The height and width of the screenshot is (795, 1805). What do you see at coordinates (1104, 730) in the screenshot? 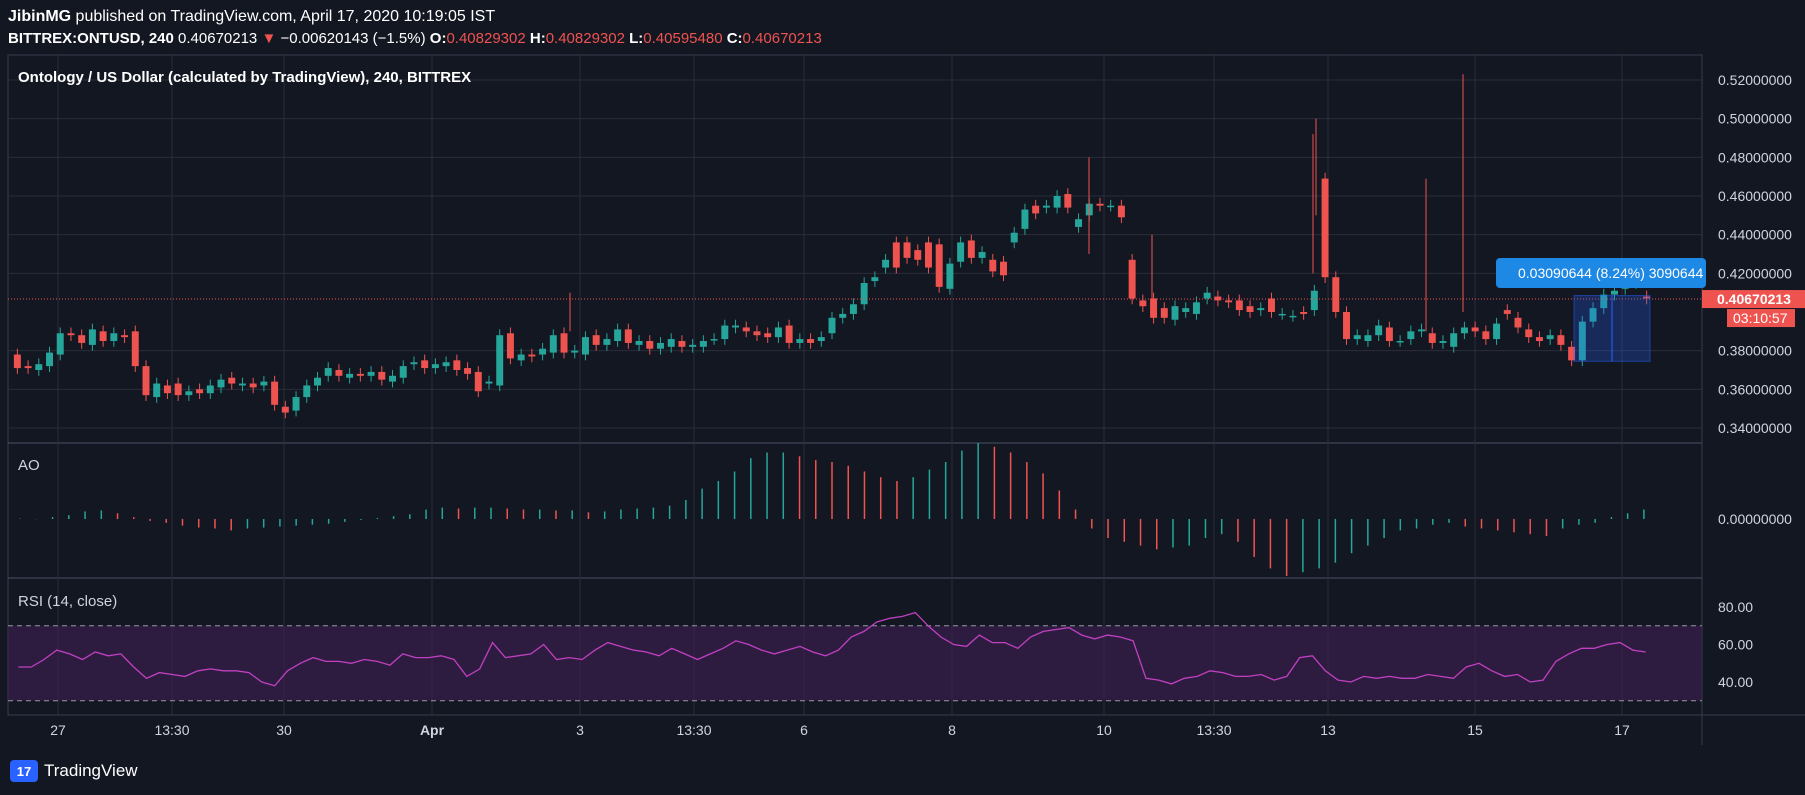
I see `x-tick-label: 10` at bounding box center [1104, 730].